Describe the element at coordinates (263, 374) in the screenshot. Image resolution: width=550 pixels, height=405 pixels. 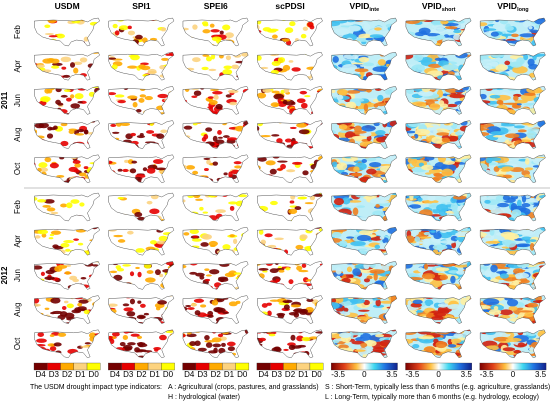
I see `legend-label: D4` at that location.